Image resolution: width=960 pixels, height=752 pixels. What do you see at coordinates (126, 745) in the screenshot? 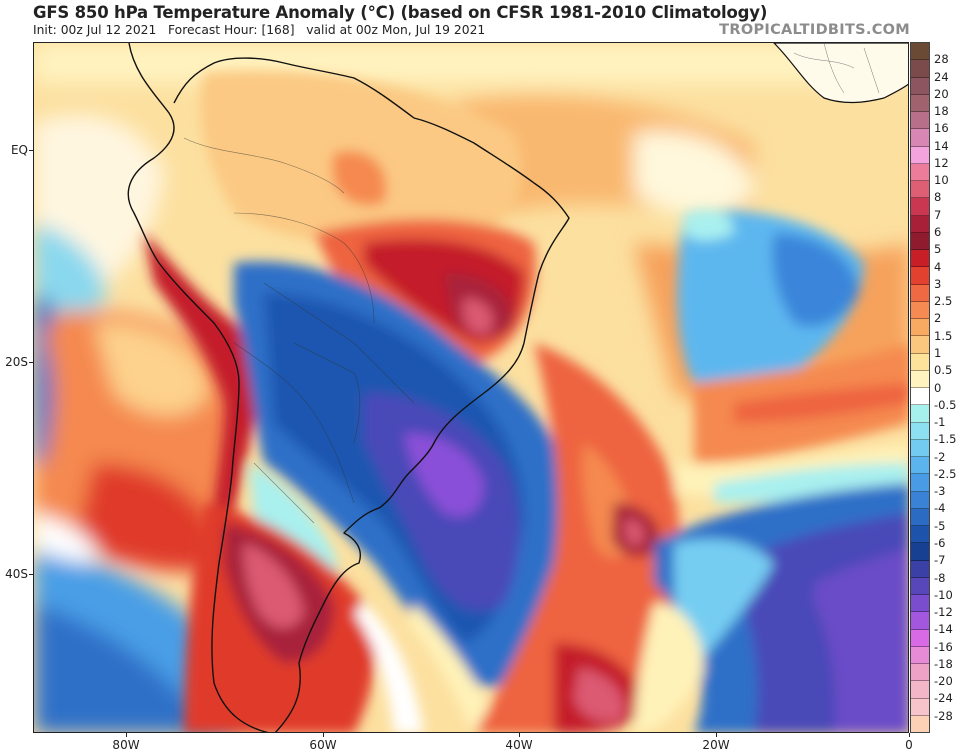
I see `lon-label-80w: 80W` at bounding box center [126, 745].